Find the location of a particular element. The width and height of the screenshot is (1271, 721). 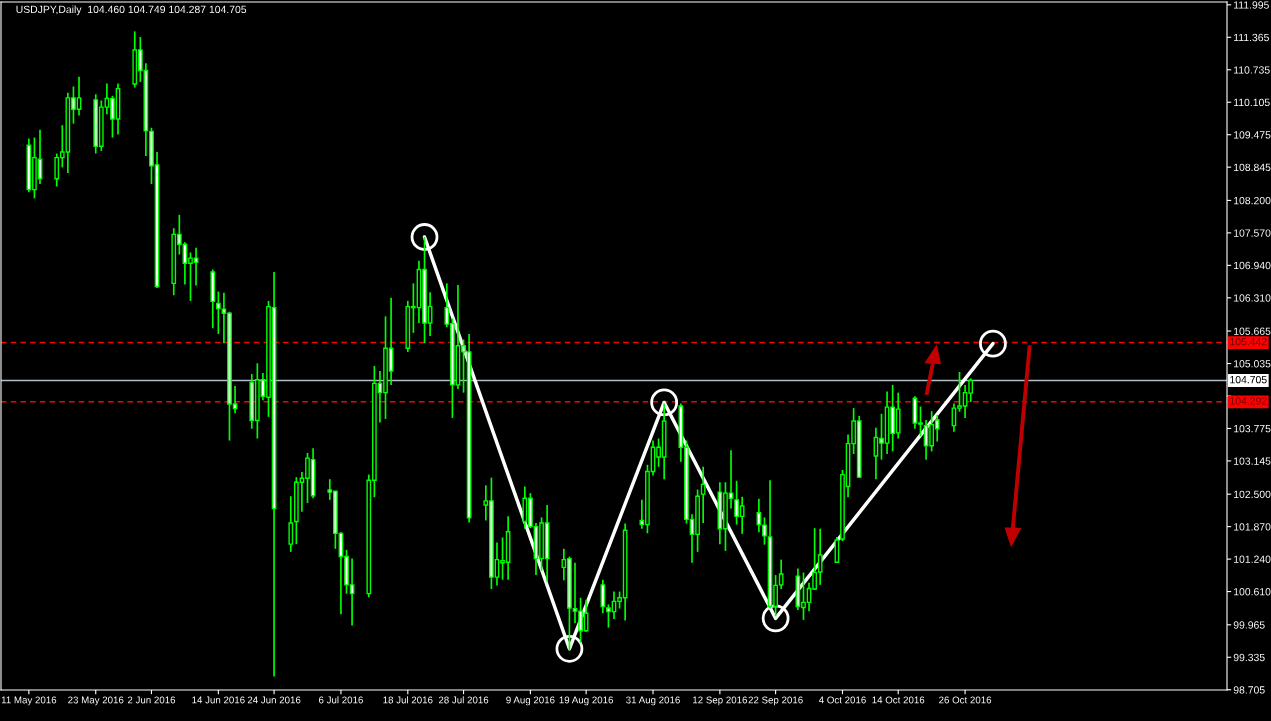

chart-title: USDJPY,Daily 104.460 104.749 104.287 104.705 is located at coordinates (131, 10).